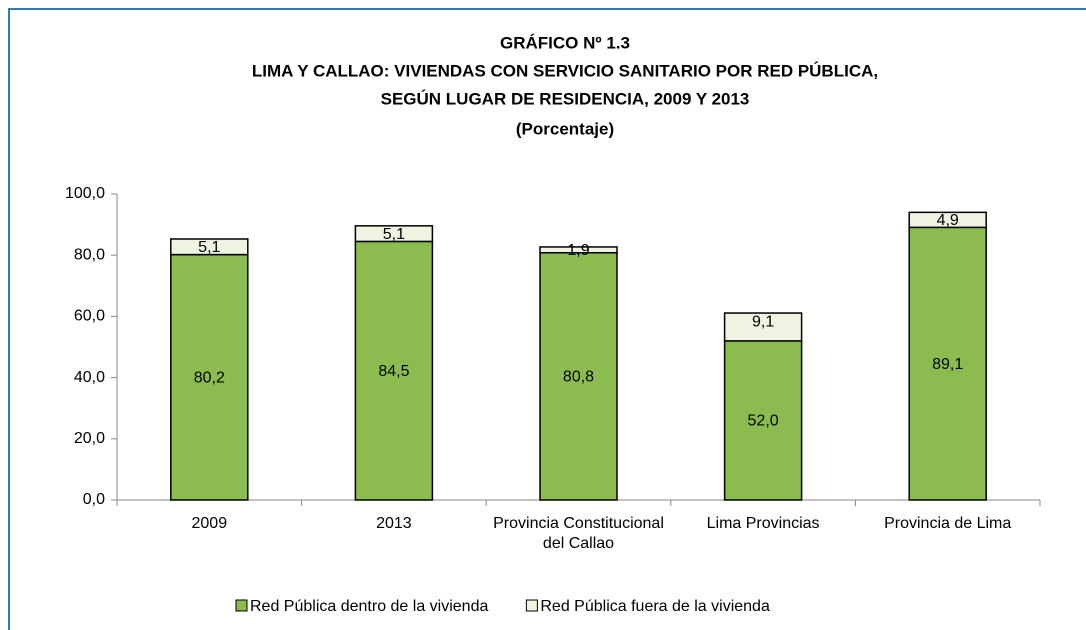 This screenshot has height=630, width=1086. What do you see at coordinates (94, 499) in the screenshot?
I see `y-tick-label: 0,0` at bounding box center [94, 499].